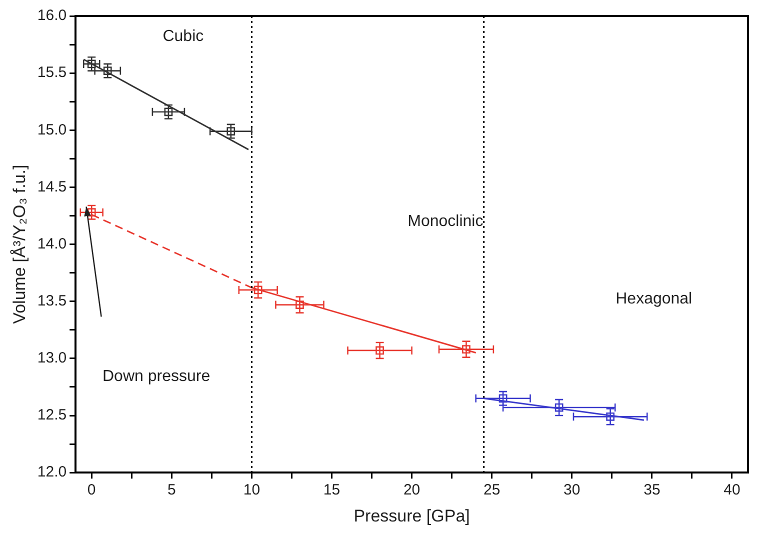 Image resolution: width=762 pixels, height=535 pixels. What do you see at coordinates (91, 490) in the screenshot?
I see `x-tick-label: 0` at bounding box center [91, 490].